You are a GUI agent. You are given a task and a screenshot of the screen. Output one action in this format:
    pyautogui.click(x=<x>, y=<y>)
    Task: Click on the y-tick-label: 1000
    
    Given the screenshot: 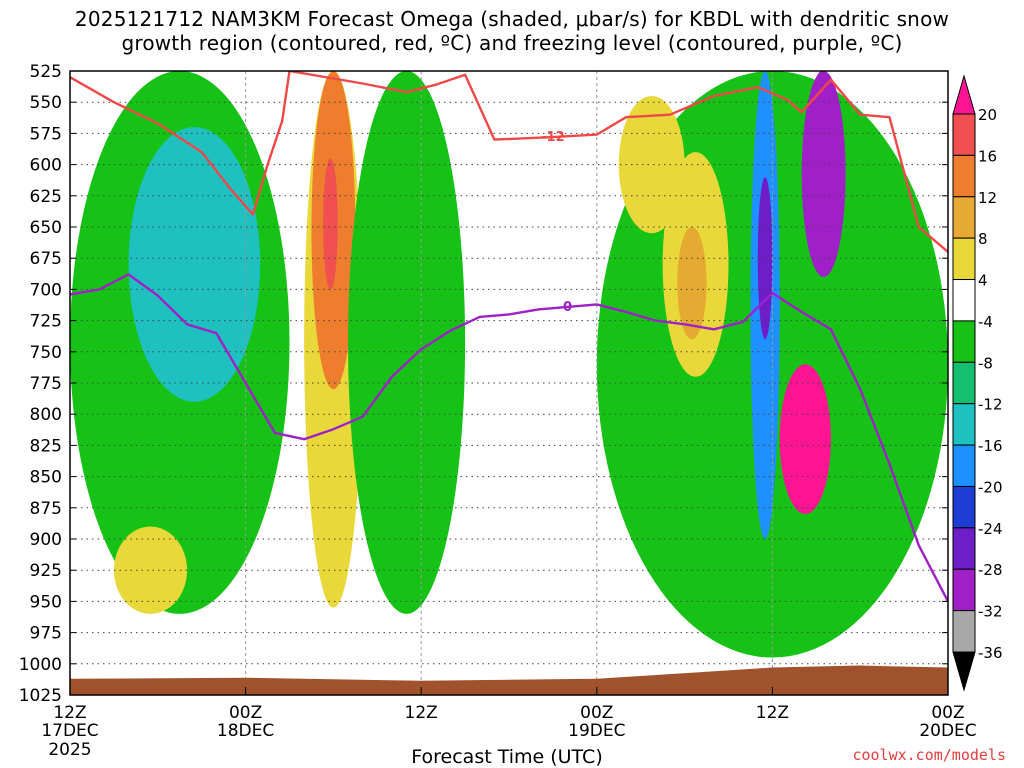 What is the action you would take?
    pyautogui.click(x=40, y=665)
    